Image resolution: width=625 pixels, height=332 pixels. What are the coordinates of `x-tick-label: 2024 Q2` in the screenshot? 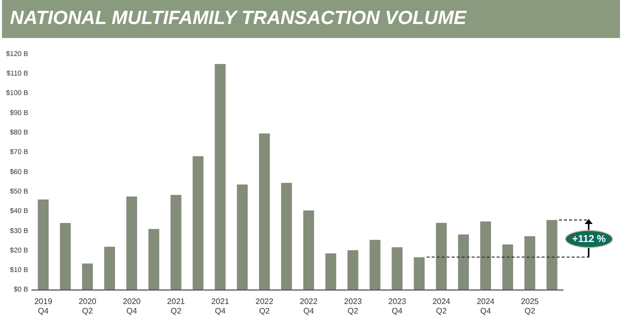 It's located at (441, 306).